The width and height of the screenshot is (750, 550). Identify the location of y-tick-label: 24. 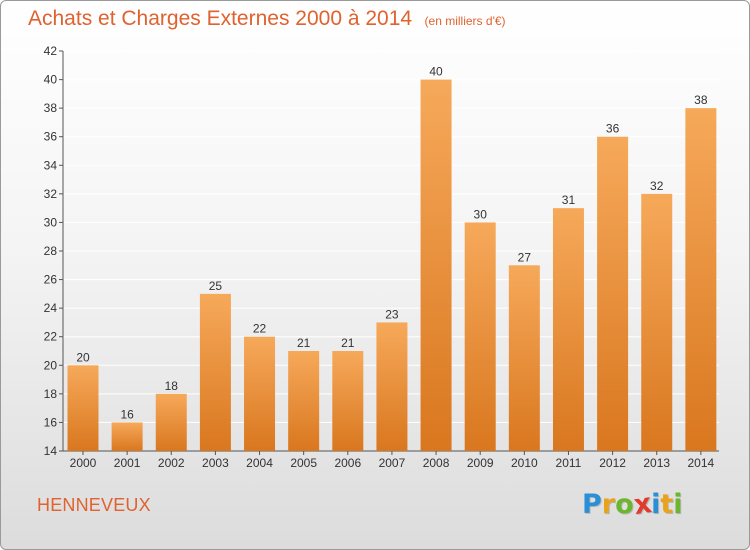
(51, 308).